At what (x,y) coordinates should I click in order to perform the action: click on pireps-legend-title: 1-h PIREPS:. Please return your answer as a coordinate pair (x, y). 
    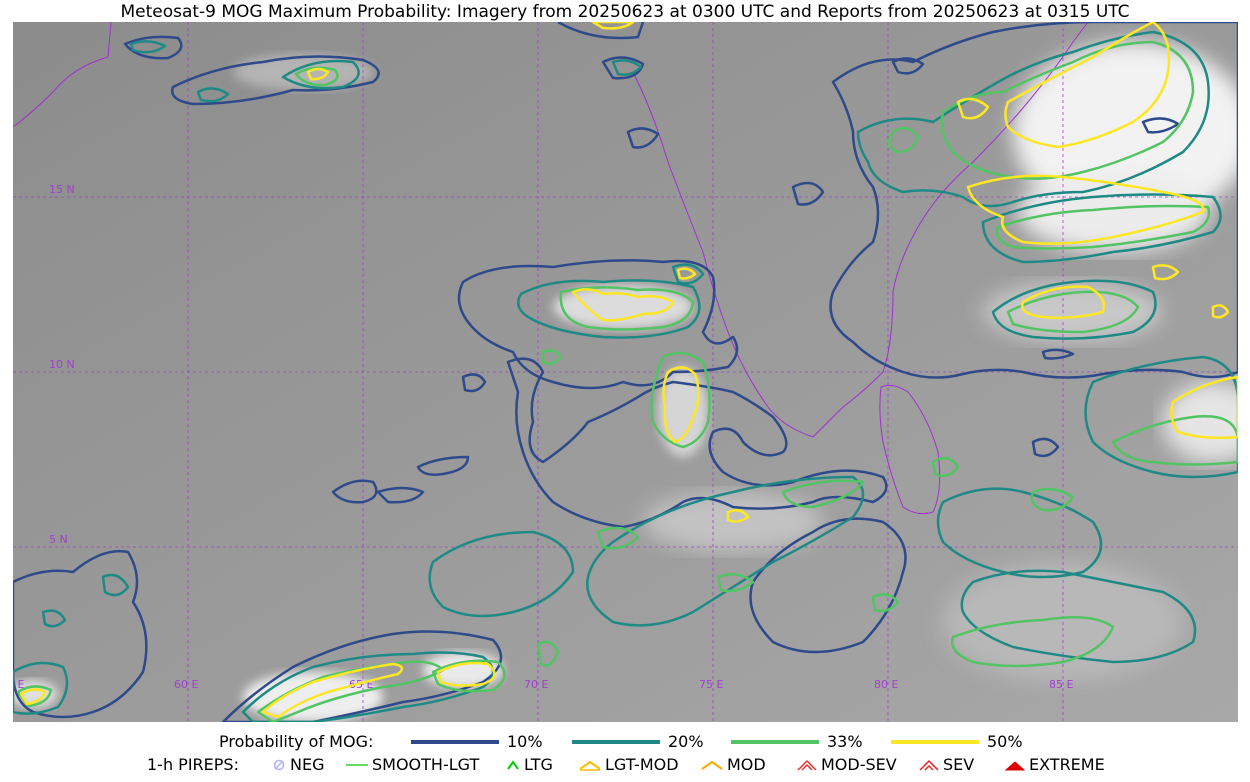
    Looking at the image, I should click on (193, 764).